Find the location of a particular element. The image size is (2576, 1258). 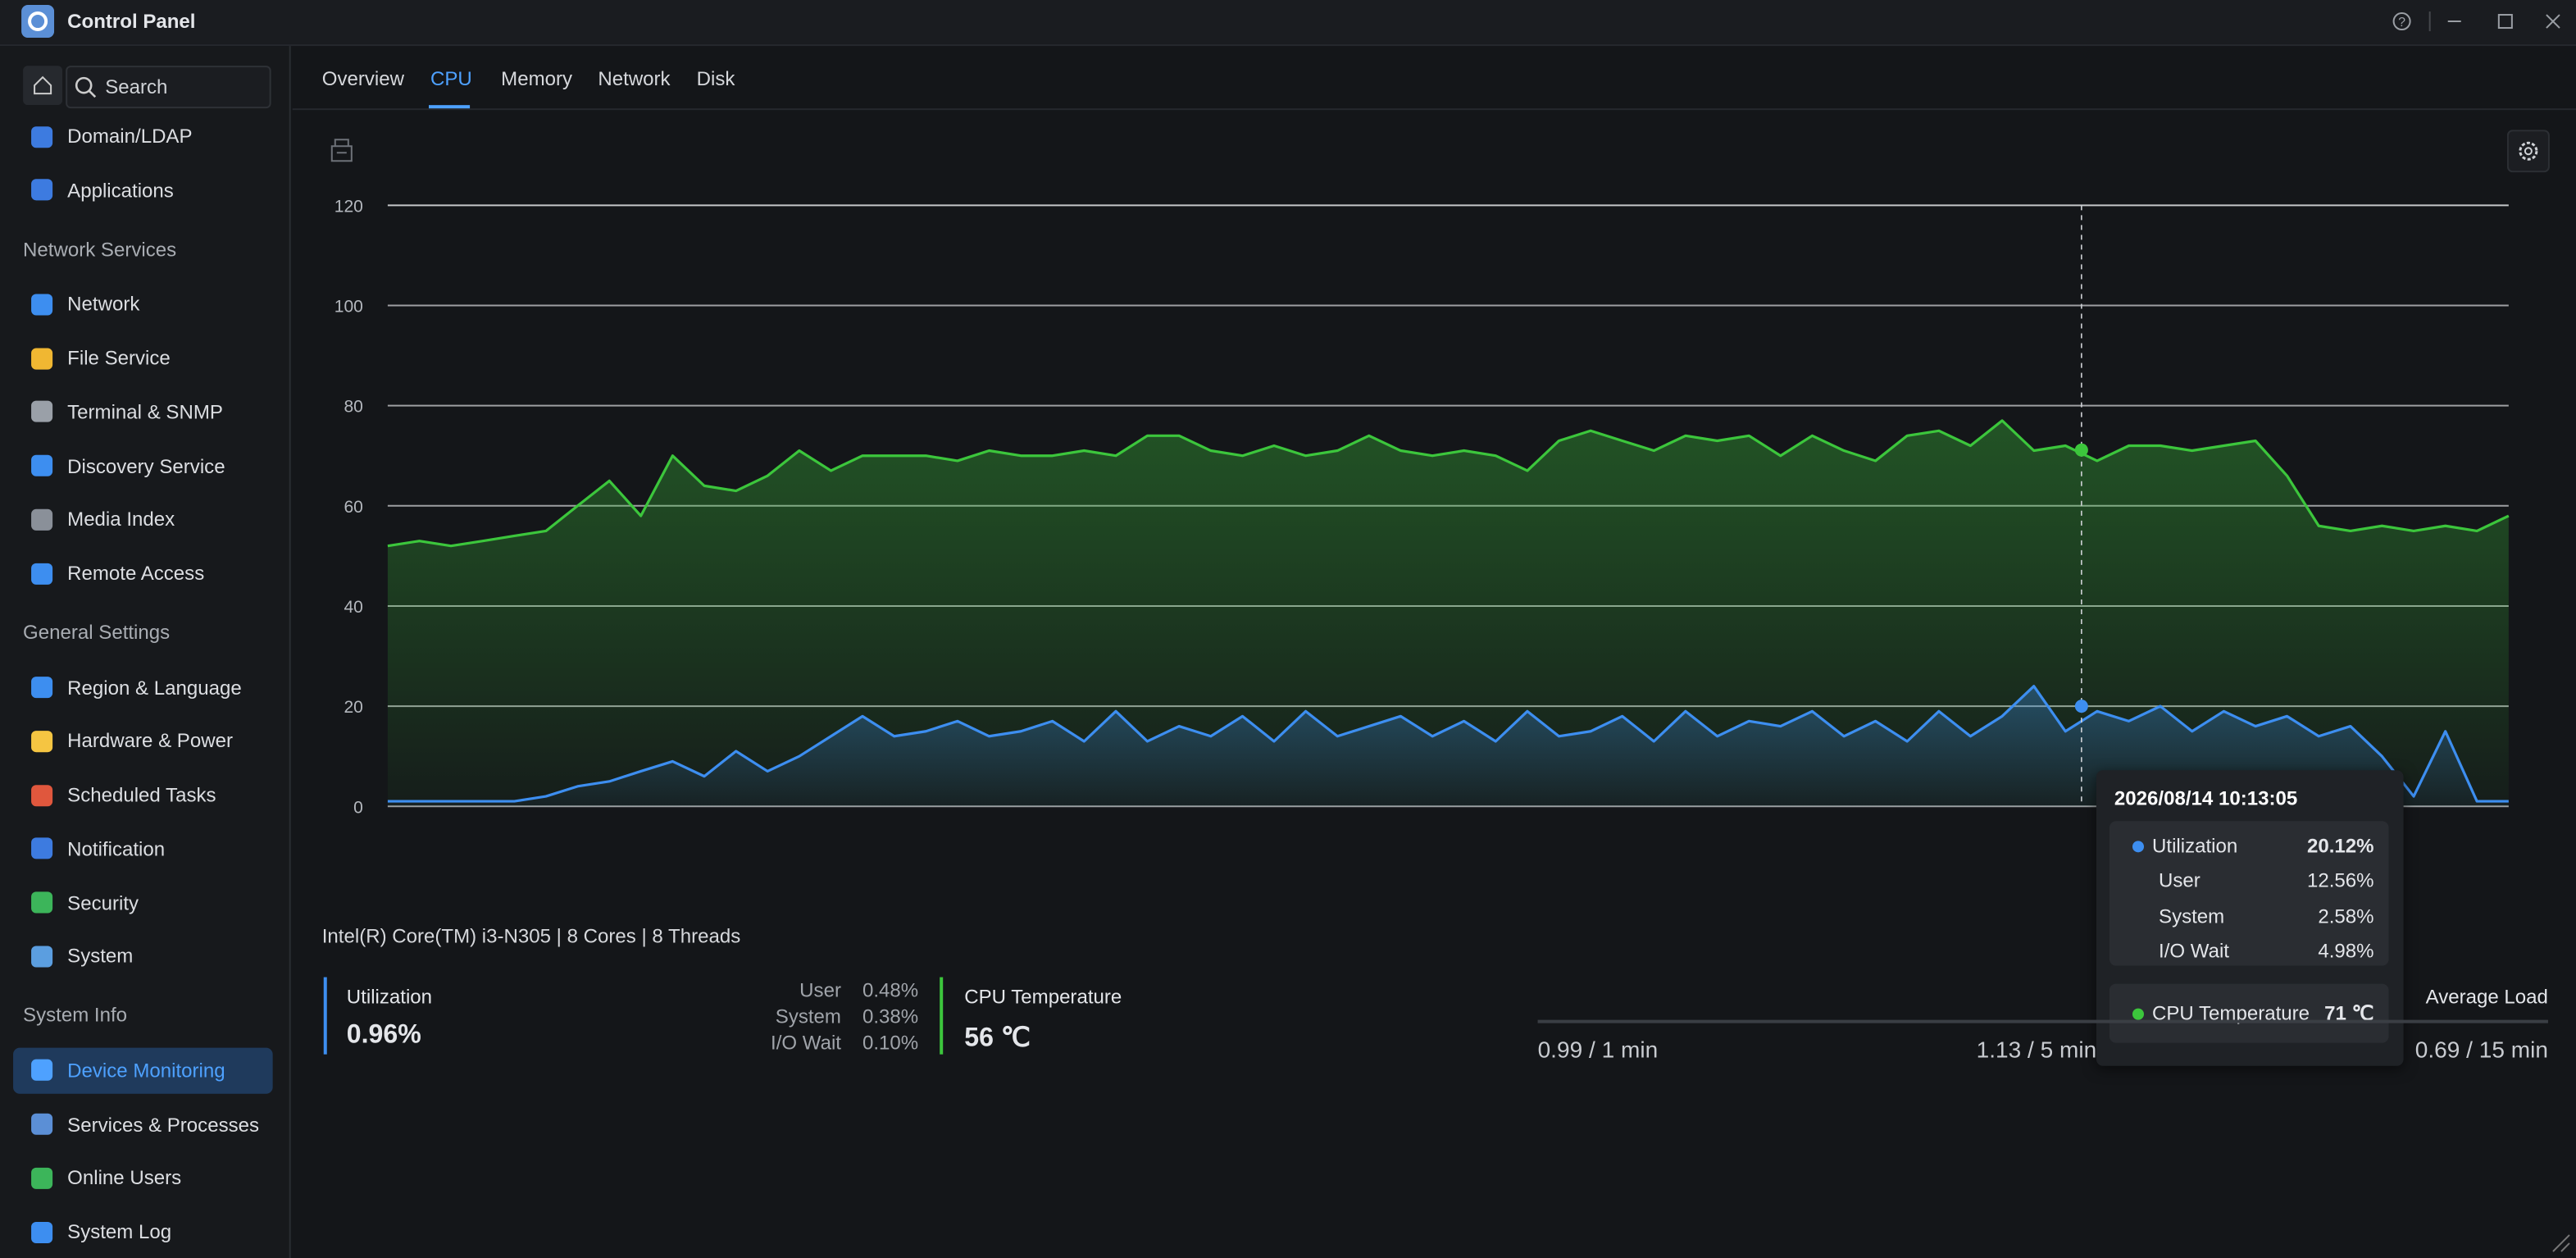

load-value: 1.13 / 5 min is located at coordinates (2036, 1049).